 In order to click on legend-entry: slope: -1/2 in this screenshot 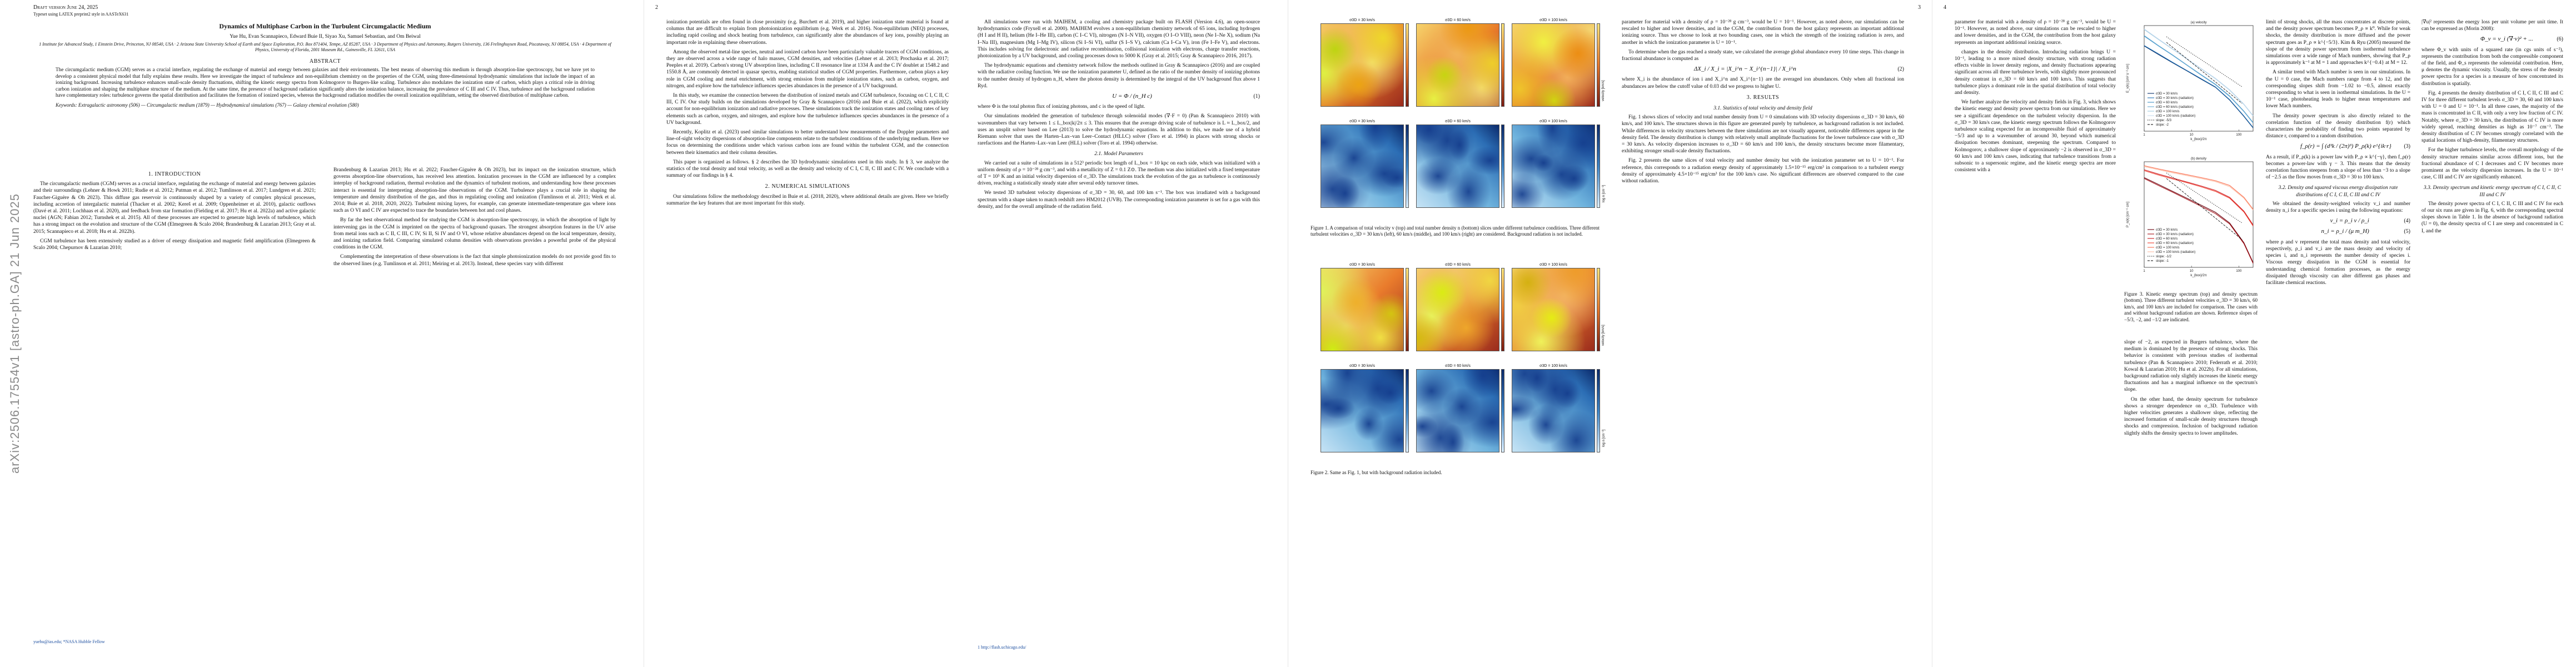, I will do `click(2164, 256)`.